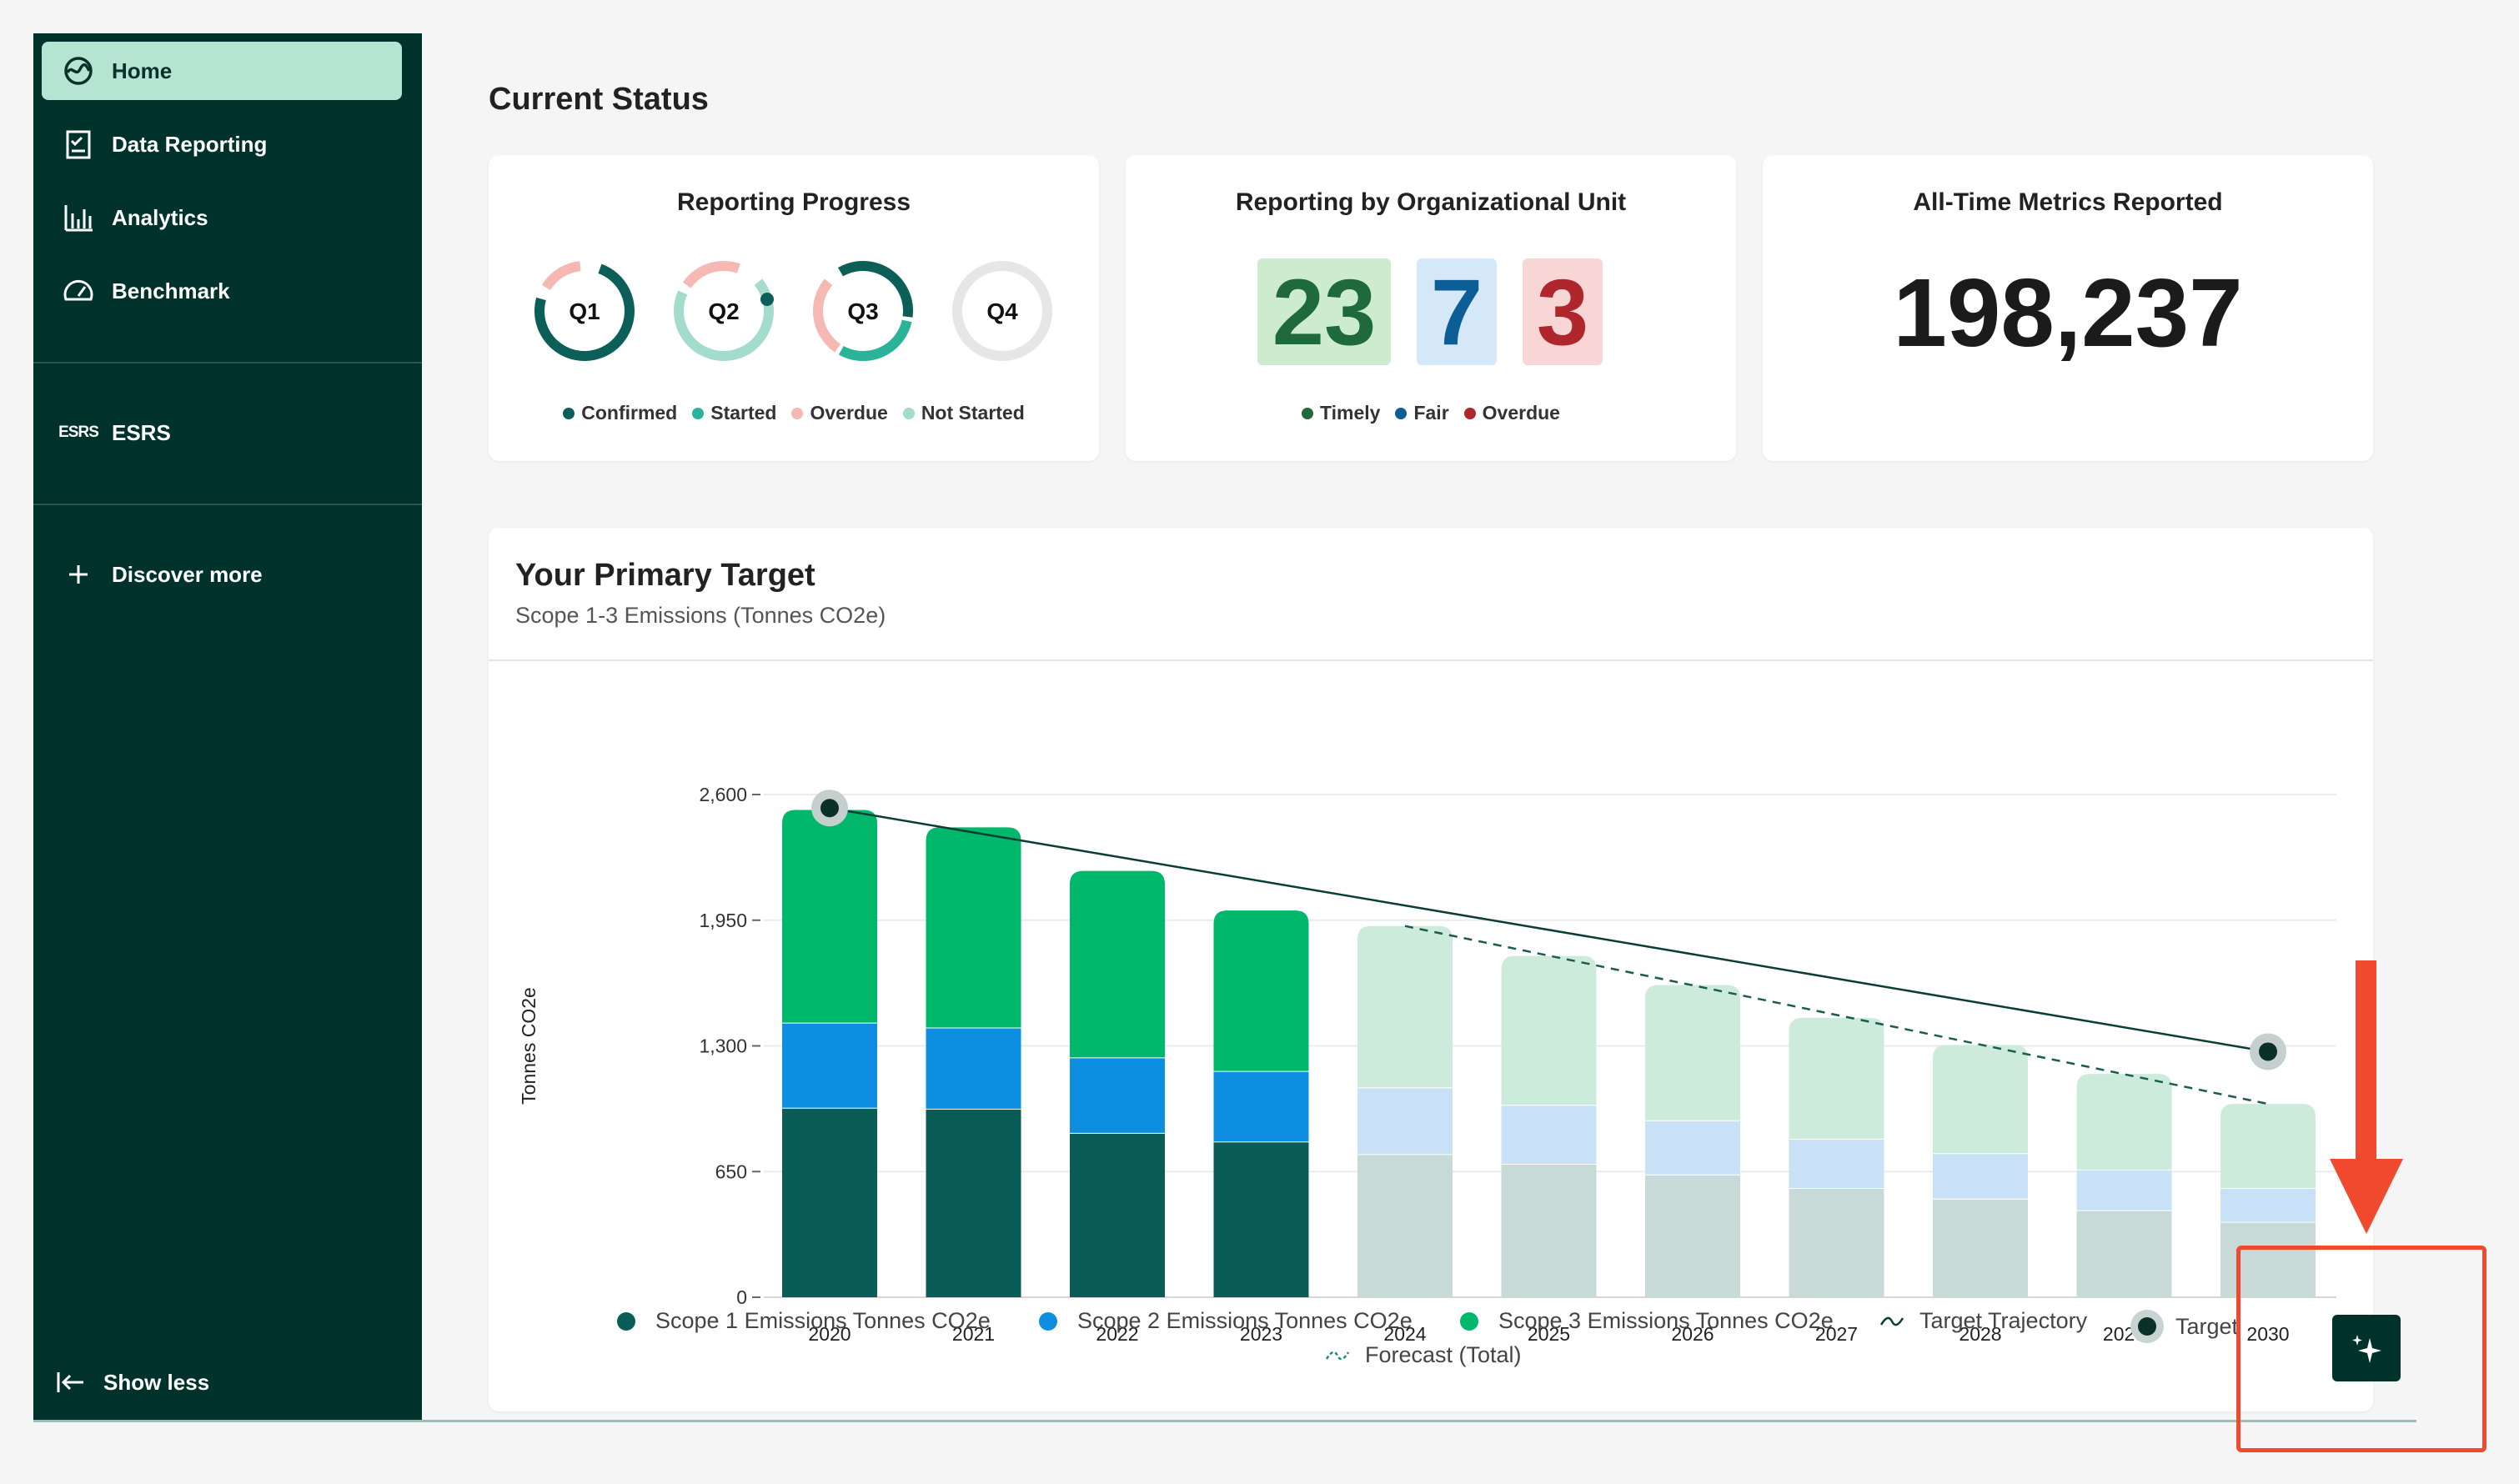 The width and height of the screenshot is (2519, 1484). What do you see at coordinates (804, 1321) in the screenshot?
I see `legend-scope1: Scope 1 Emissions Tonnes CO2e` at bounding box center [804, 1321].